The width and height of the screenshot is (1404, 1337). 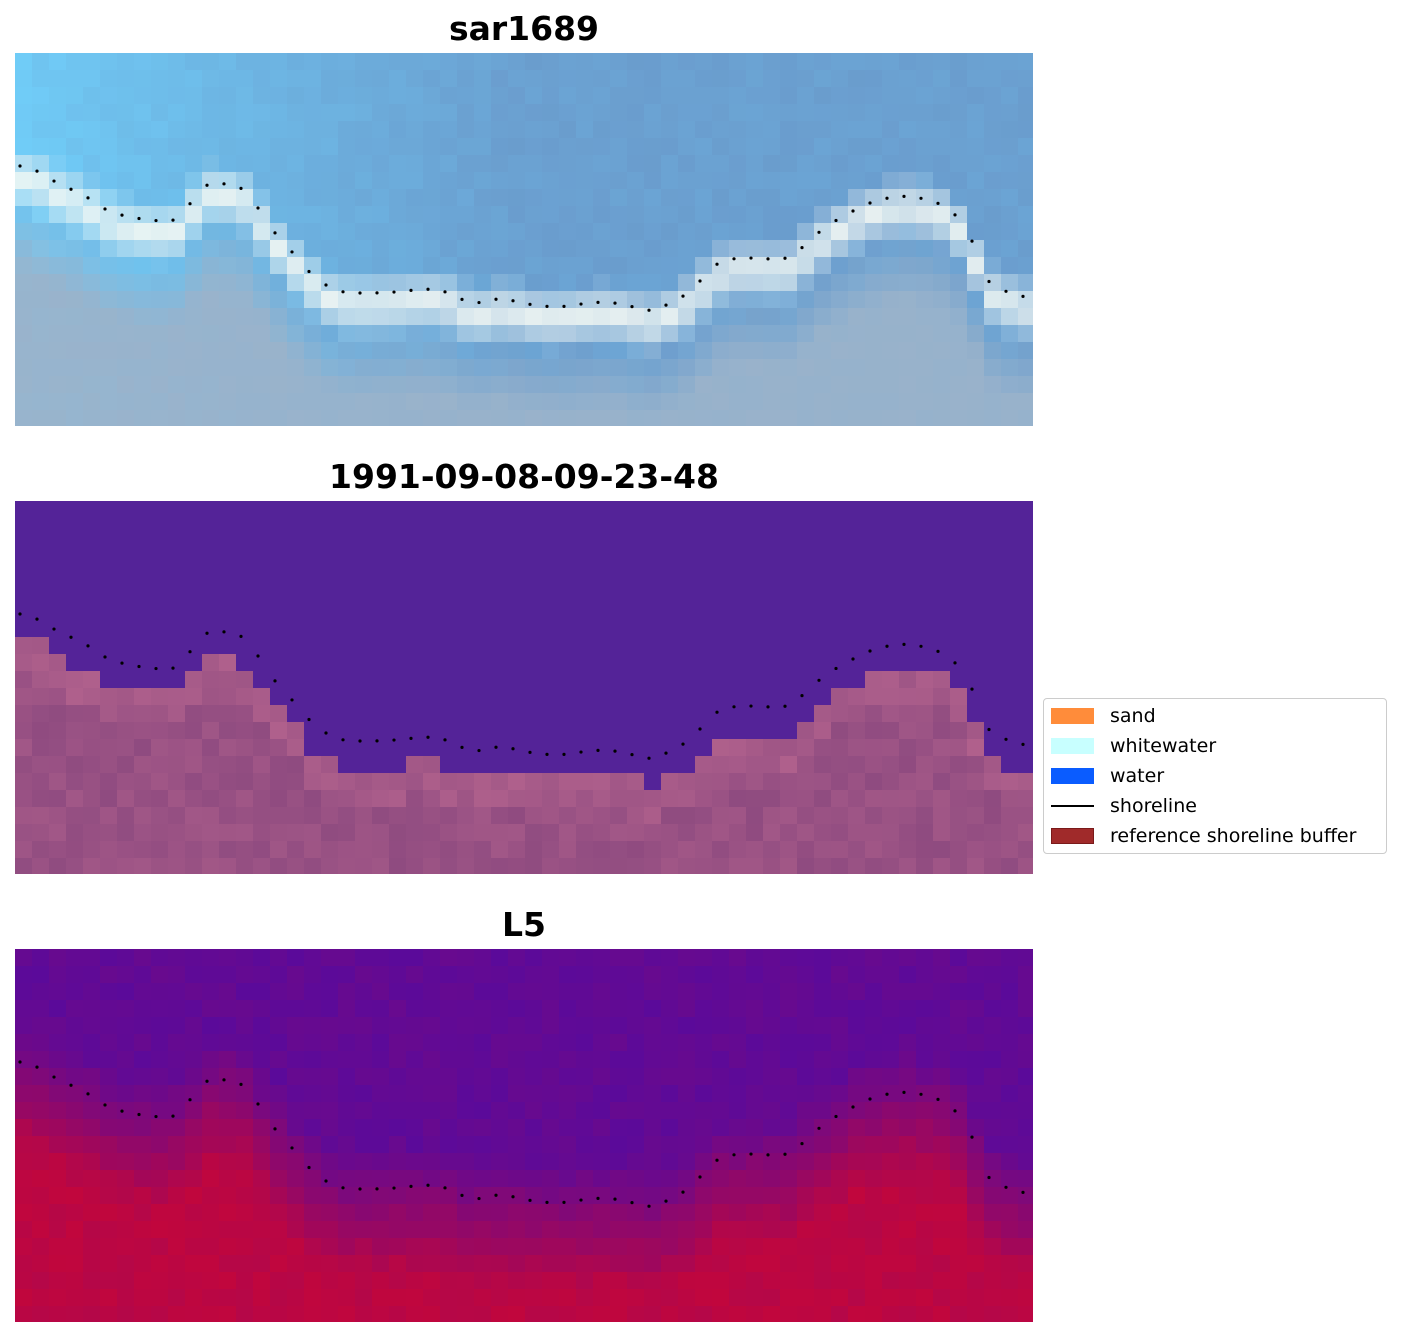 I want to click on panel-title-classified: 1991-09-08-09-23-48, so click(x=524, y=476).